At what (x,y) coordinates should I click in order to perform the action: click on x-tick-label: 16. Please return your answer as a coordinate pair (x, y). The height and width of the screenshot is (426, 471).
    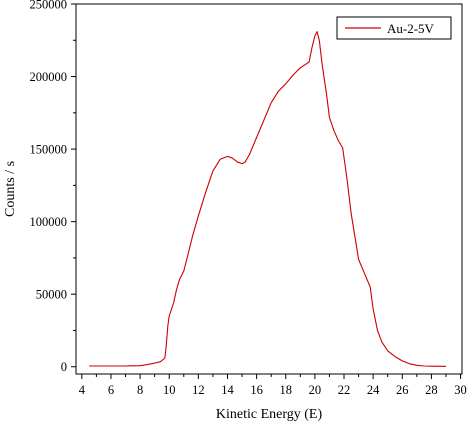
    Looking at the image, I should click on (256, 390).